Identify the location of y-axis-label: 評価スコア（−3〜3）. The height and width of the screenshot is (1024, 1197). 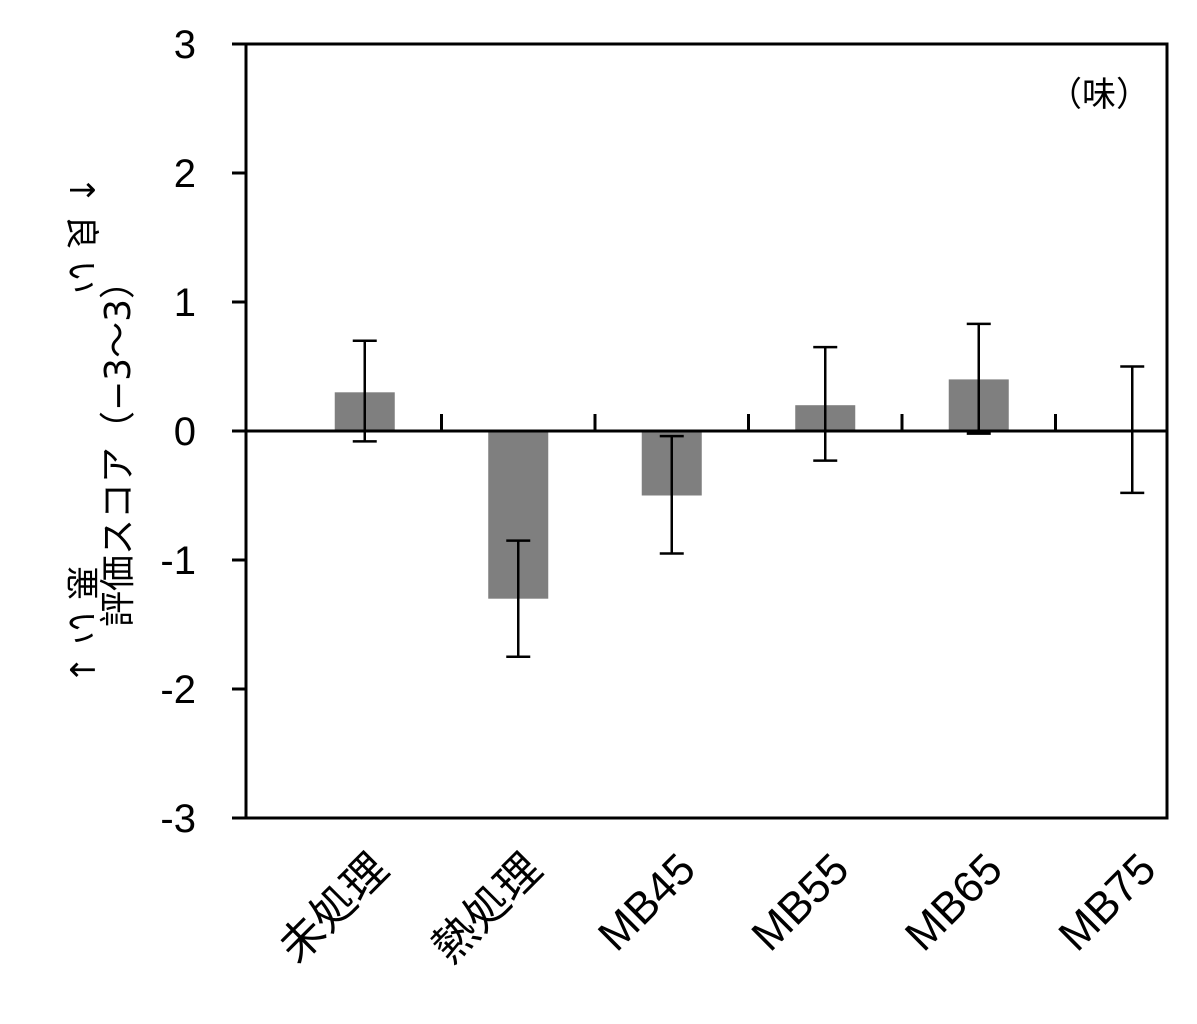
(118, 445).